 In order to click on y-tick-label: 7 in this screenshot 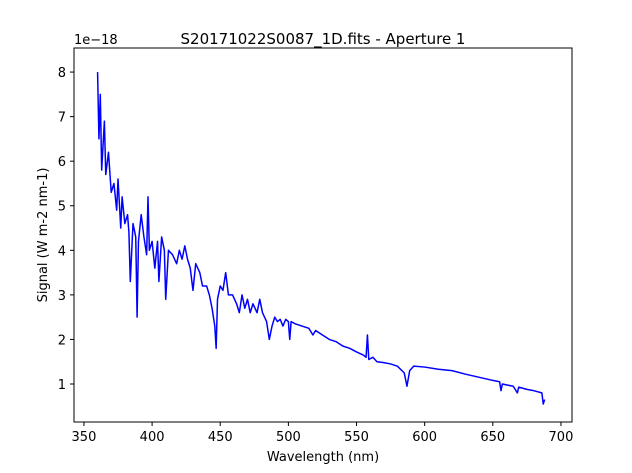, I will do `click(62, 118)`.